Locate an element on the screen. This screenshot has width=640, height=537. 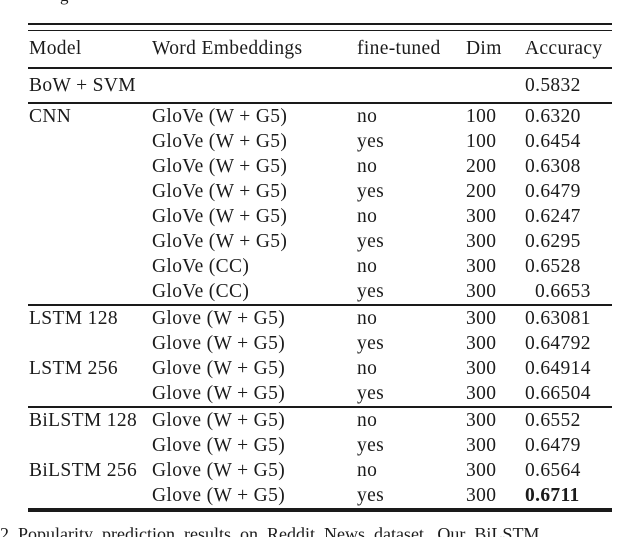
header-model: Model is located at coordinates (55, 48).